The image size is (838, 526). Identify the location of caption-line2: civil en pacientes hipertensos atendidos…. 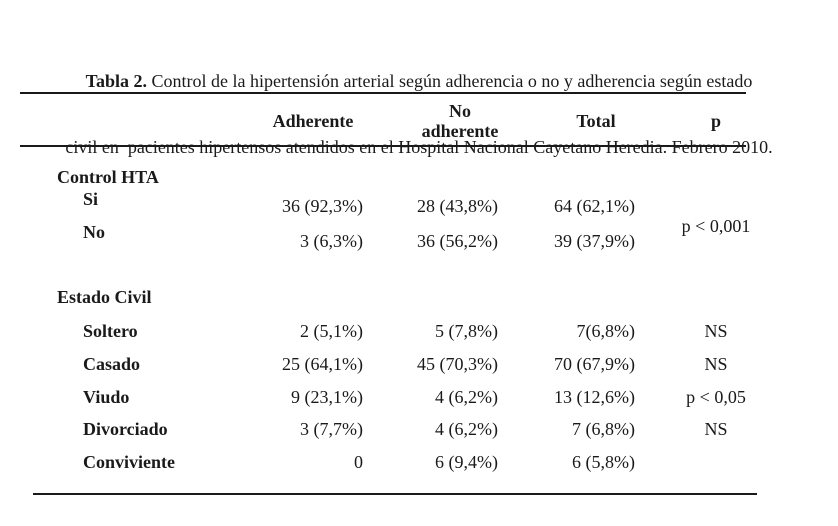
(419, 147).